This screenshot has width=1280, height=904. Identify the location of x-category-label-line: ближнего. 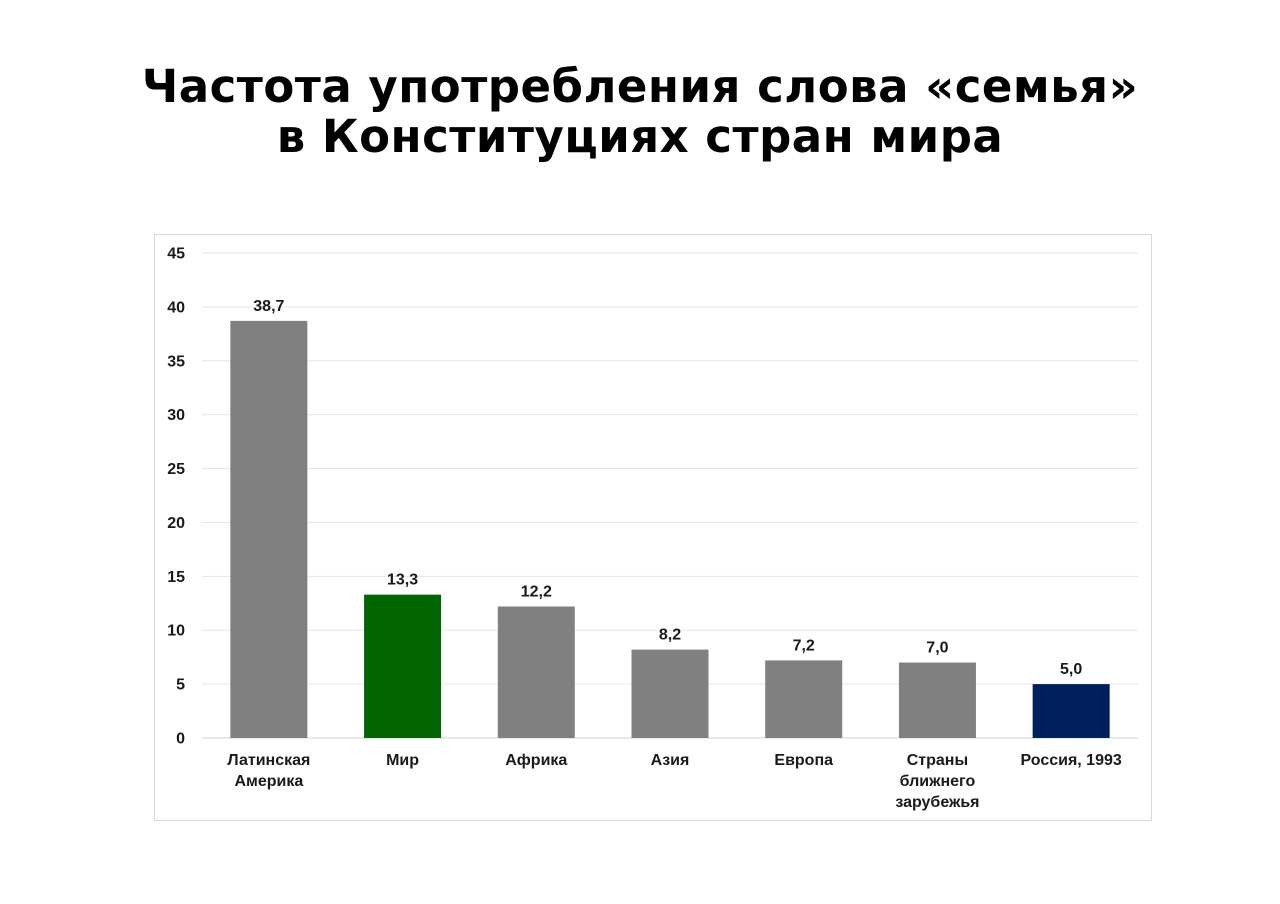
(938, 781).